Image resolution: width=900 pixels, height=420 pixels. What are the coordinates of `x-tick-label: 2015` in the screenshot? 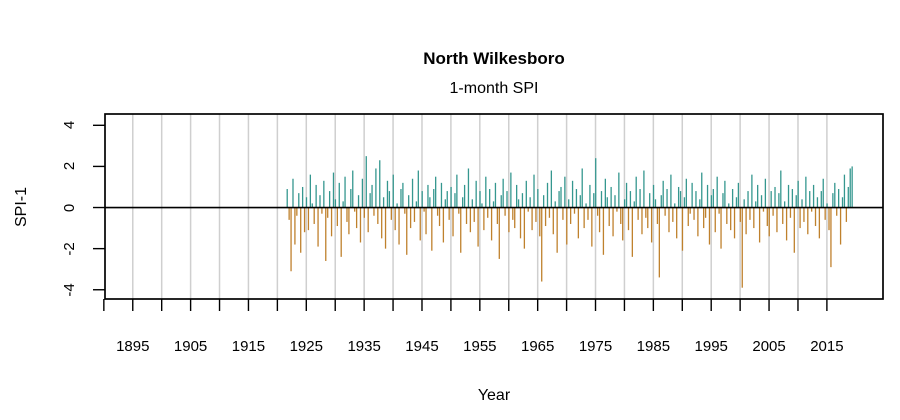 It's located at (827, 346).